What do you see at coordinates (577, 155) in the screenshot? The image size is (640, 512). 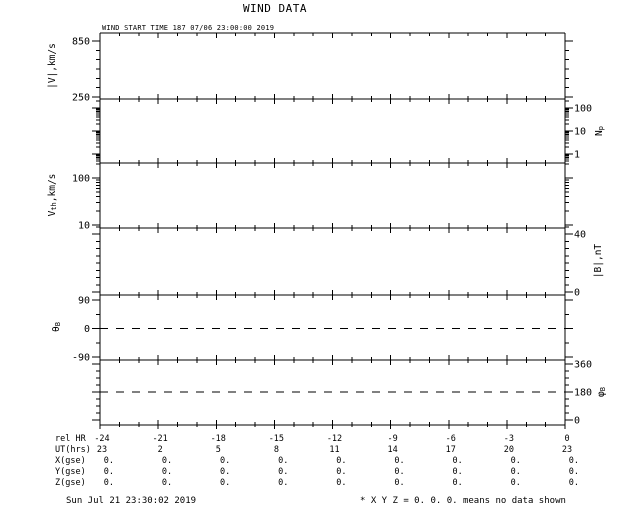 I see `y-tick-label: 1` at bounding box center [577, 155].